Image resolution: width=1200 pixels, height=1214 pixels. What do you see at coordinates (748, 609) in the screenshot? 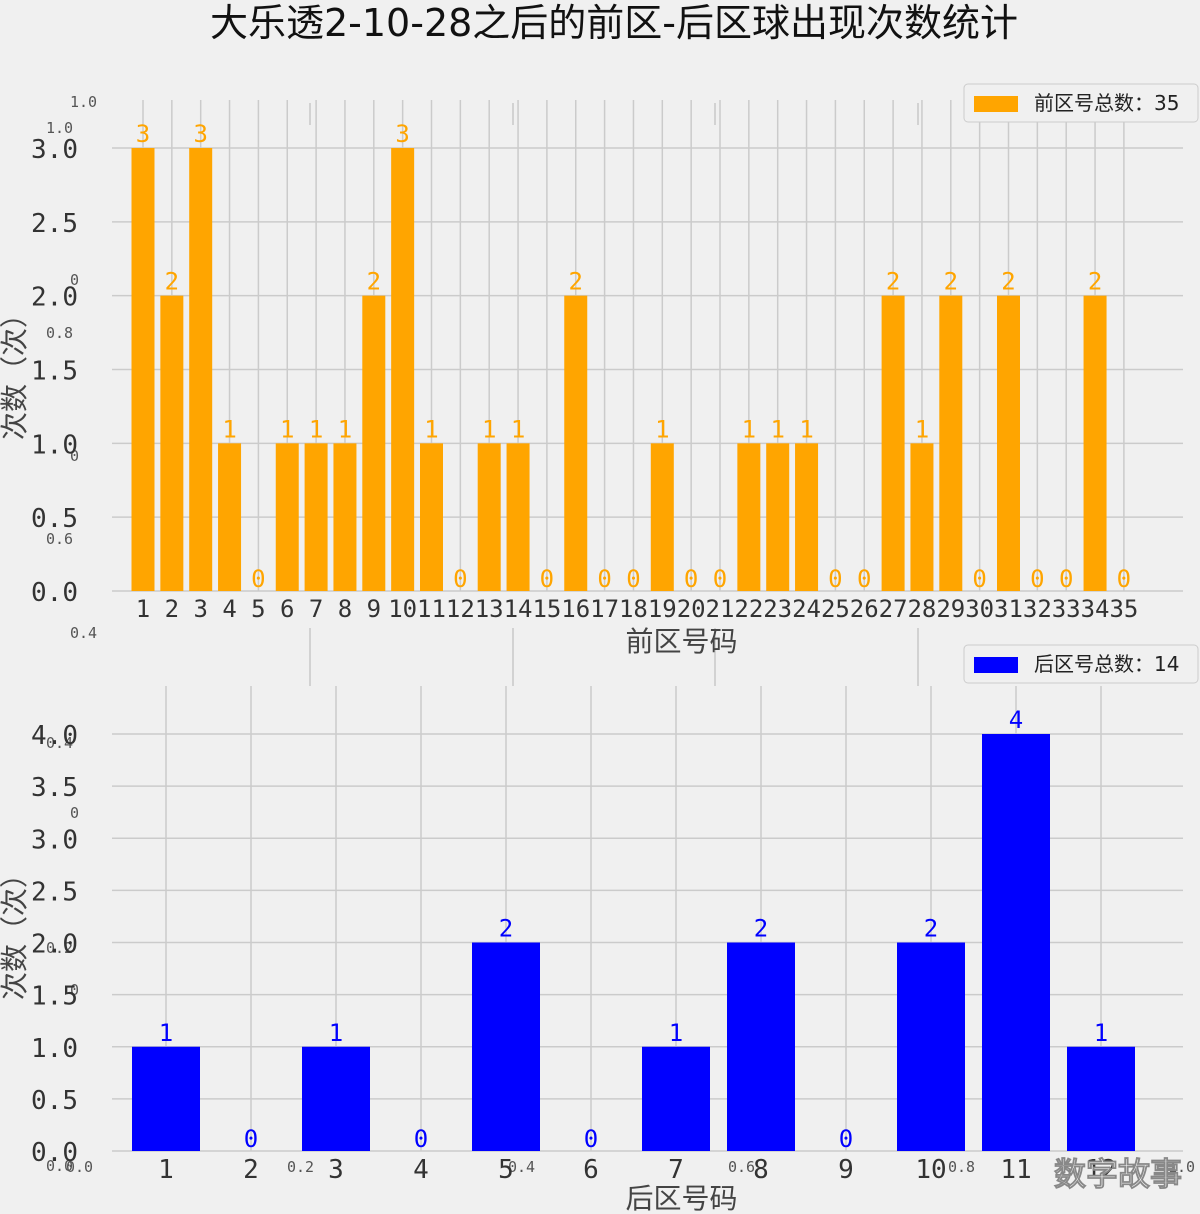
I see `x-tick-label: 22` at bounding box center [748, 609].